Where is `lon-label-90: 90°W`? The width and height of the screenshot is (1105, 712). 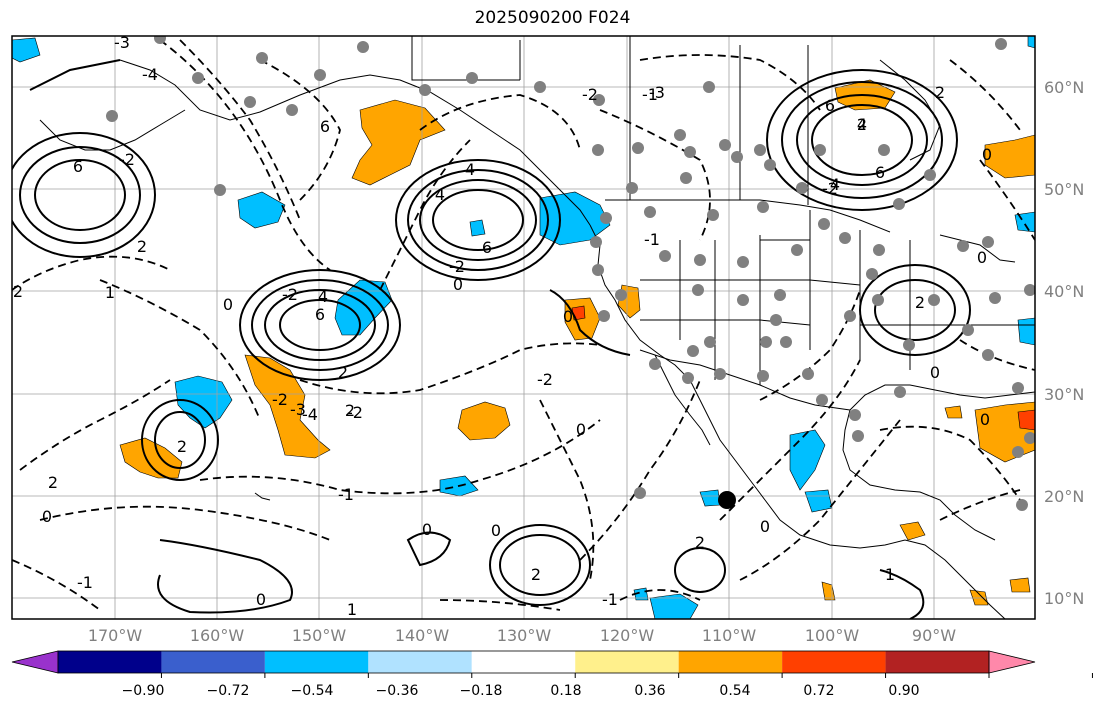 lon-label-90: 90°W is located at coordinates (934, 635).